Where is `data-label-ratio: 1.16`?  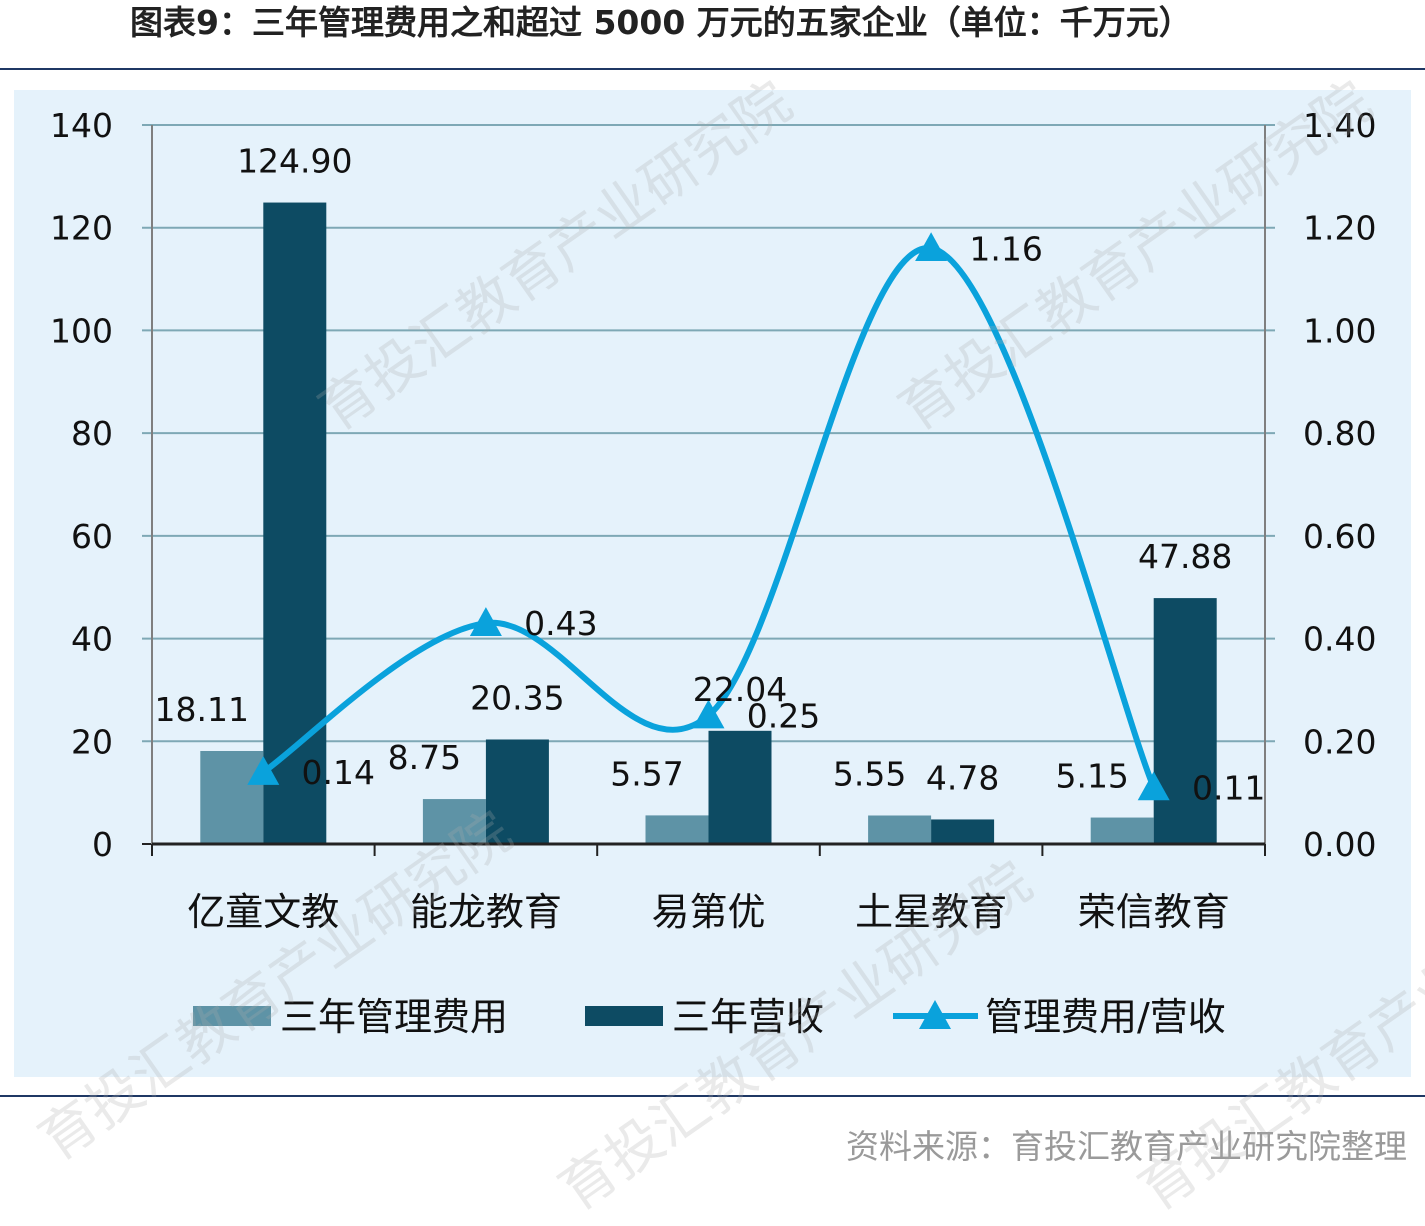
data-label-ratio: 1.16 is located at coordinates (1005, 248).